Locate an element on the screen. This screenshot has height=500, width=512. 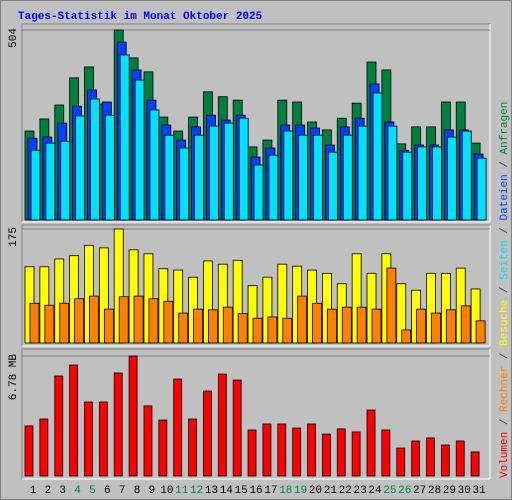
legend-entry: Anfragen is located at coordinates (505, 128).